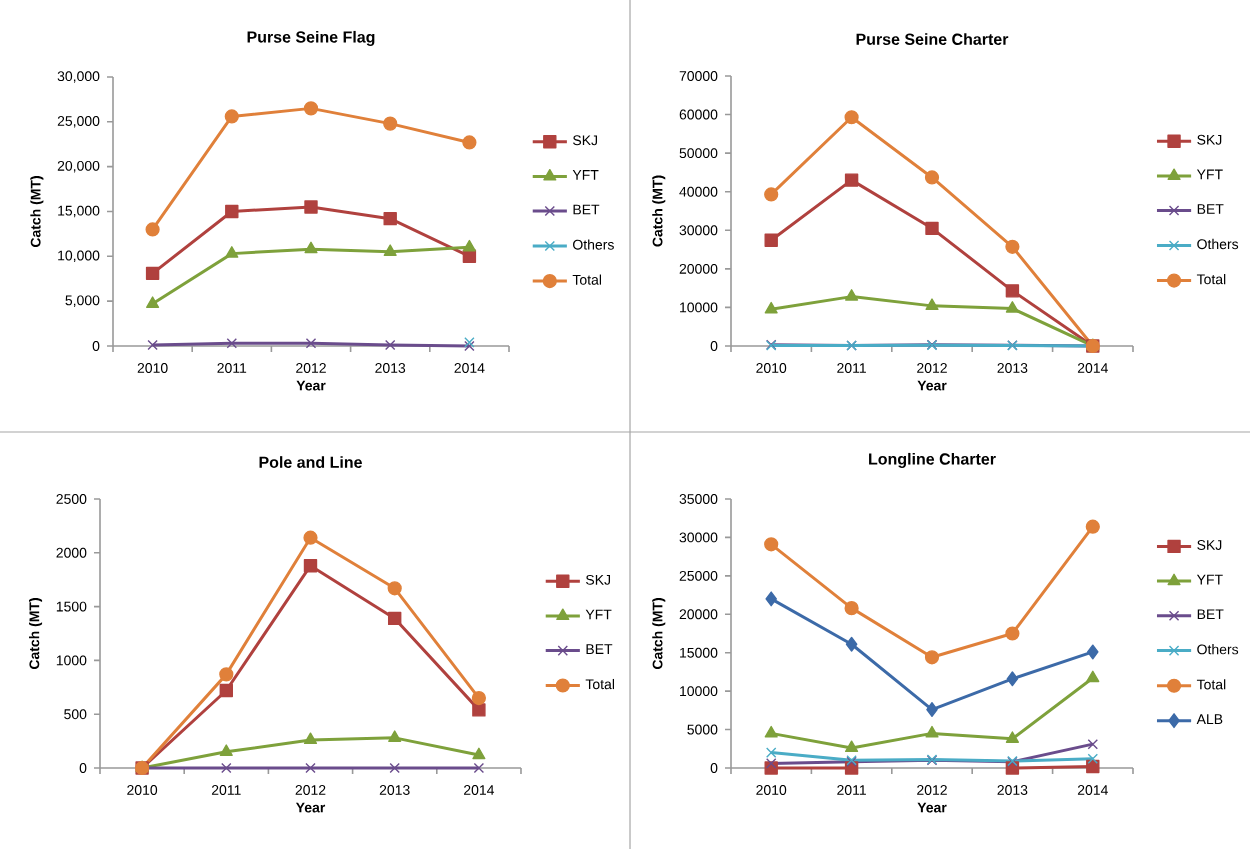 The height and width of the screenshot is (849, 1250). Describe the element at coordinates (702, 729) in the screenshot. I see `y-tick-label: 5000` at that location.